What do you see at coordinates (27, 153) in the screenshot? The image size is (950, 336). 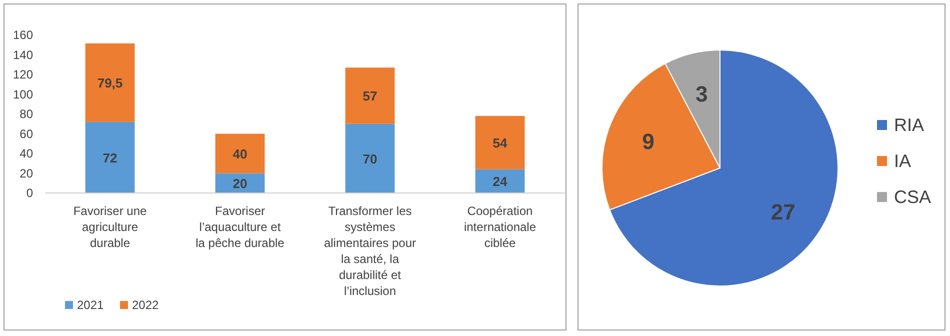 I see `y-tick-label: 40` at bounding box center [27, 153].